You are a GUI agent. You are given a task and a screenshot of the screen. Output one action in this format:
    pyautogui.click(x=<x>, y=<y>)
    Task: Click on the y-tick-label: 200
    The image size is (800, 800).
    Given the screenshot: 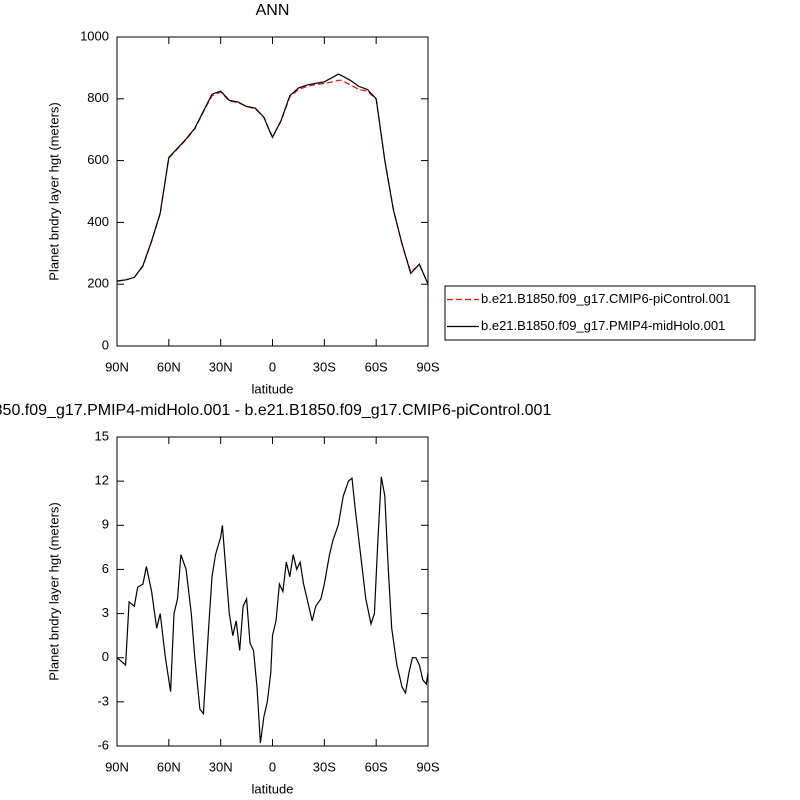 What is the action you would take?
    pyautogui.click(x=98, y=283)
    